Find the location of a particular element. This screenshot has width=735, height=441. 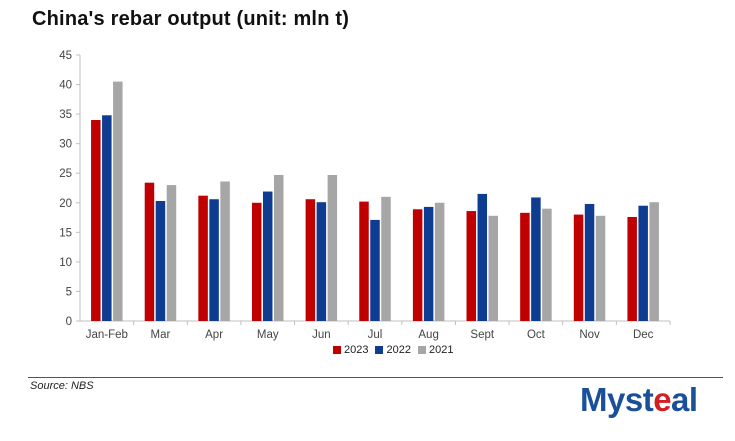

bar-2022-jun is located at coordinates (321, 261).